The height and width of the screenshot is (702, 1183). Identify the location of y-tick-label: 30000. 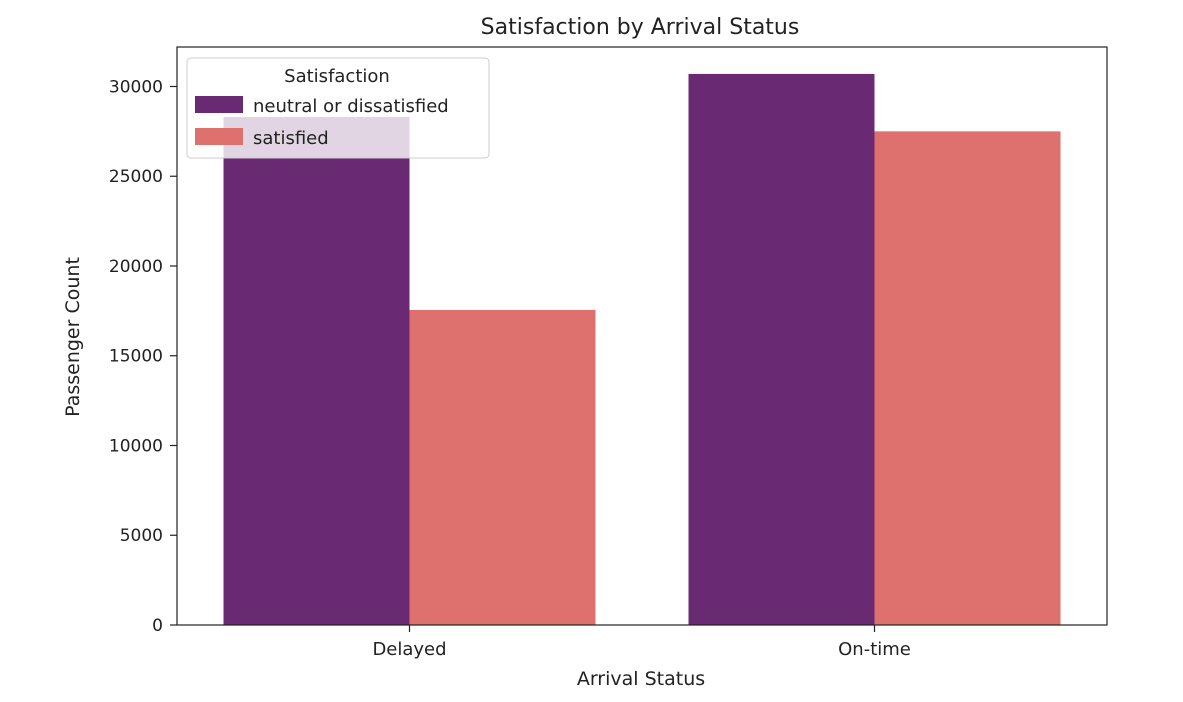
(136, 87).